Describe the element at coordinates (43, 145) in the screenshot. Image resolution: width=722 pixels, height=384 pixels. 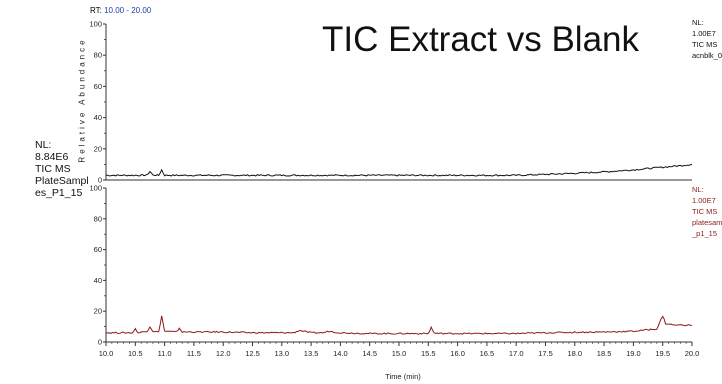
I see `left-nl-line: NL:` at that location.